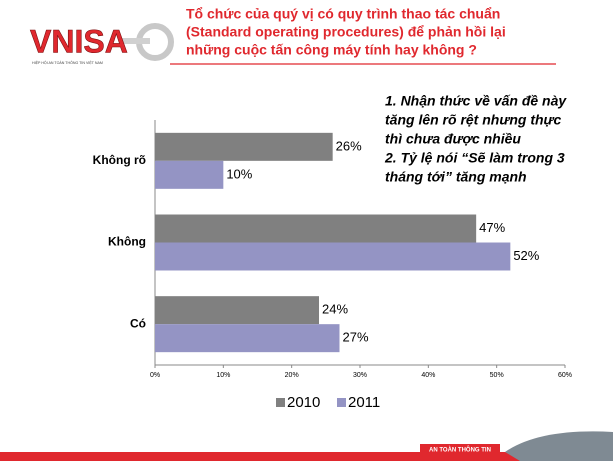 Image resolution: width=613 pixels, height=461 pixels. I want to click on category-label: Không rõ, so click(119, 160).